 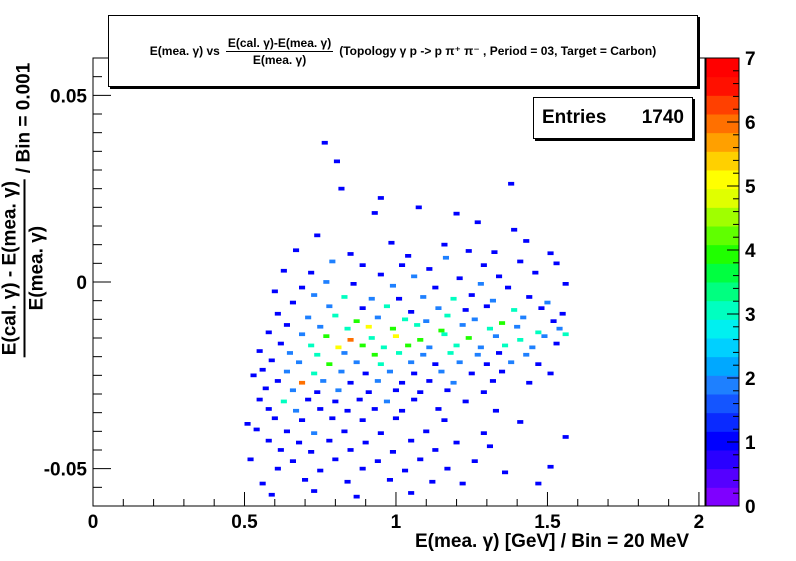 What do you see at coordinates (244, 522) in the screenshot?
I see `x-tick-label: 0.5` at bounding box center [244, 522].